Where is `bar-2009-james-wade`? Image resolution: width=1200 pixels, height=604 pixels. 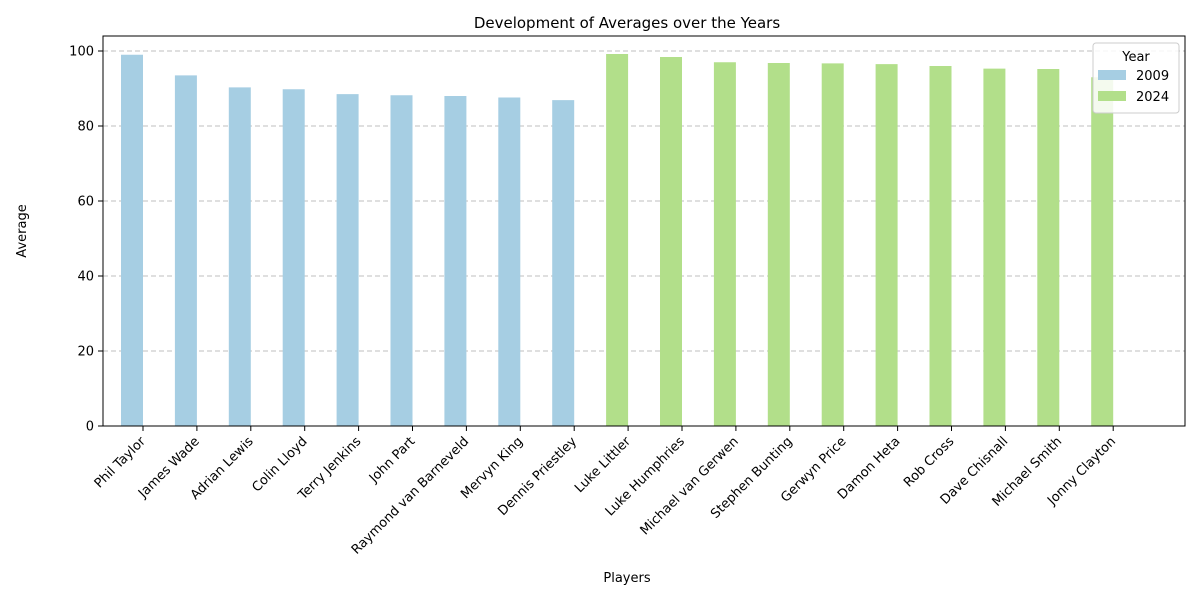 bar-2009-james-wade is located at coordinates (185, 250).